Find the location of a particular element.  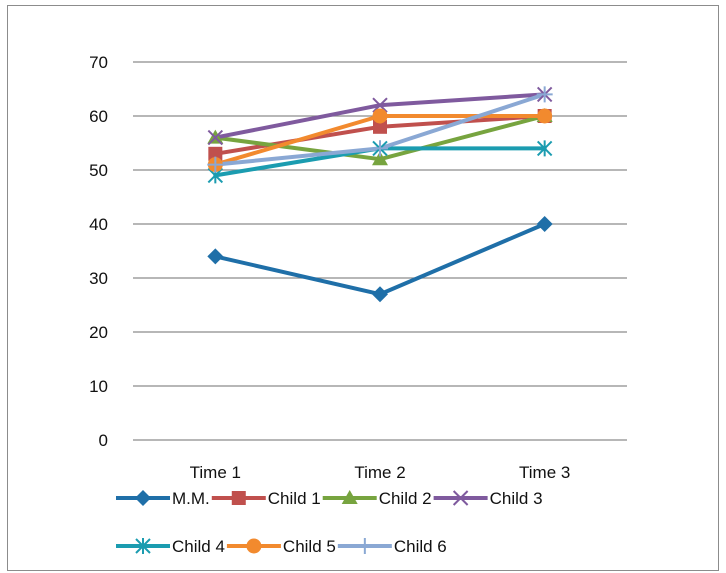

y-tick-label: 70 is located at coordinates (98, 62).